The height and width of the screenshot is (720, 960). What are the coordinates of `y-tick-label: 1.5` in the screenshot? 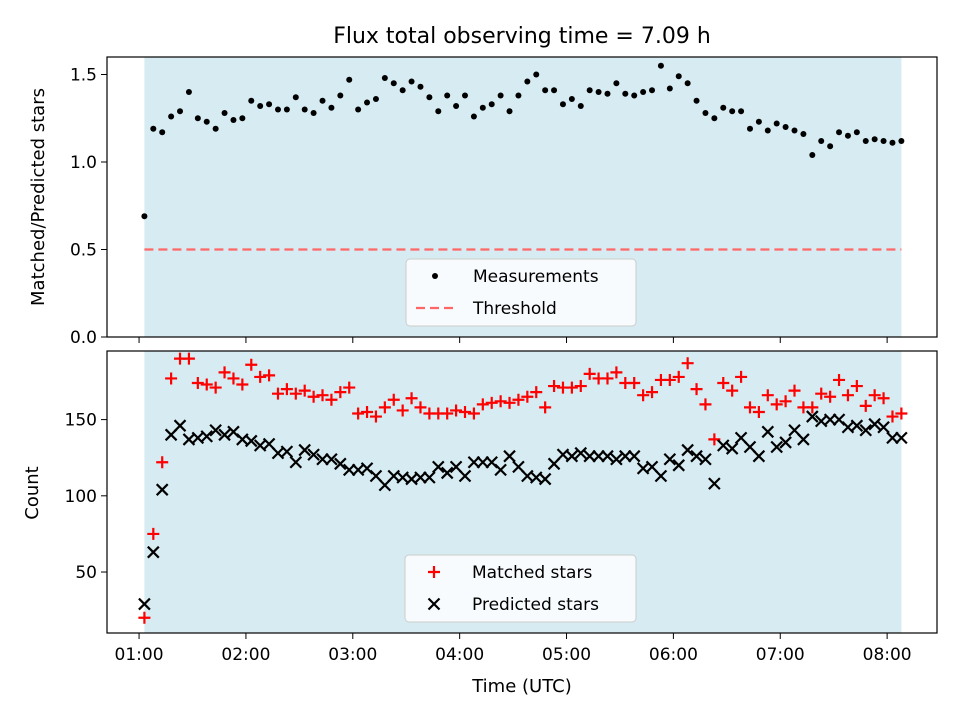 It's located at (83, 76).